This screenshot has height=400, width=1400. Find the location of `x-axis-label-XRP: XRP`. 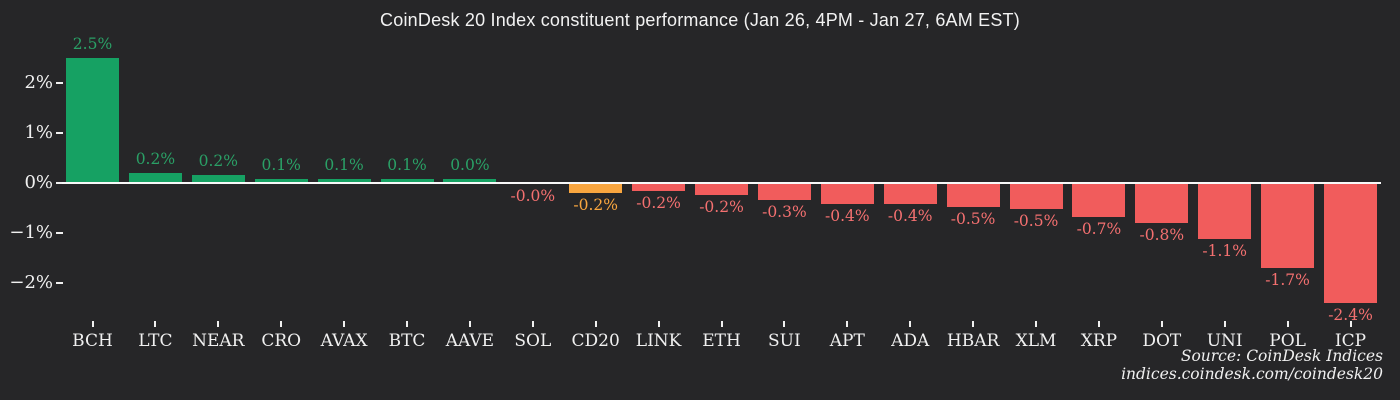

x-axis-label-XRP: XRP is located at coordinates (1099, 341).